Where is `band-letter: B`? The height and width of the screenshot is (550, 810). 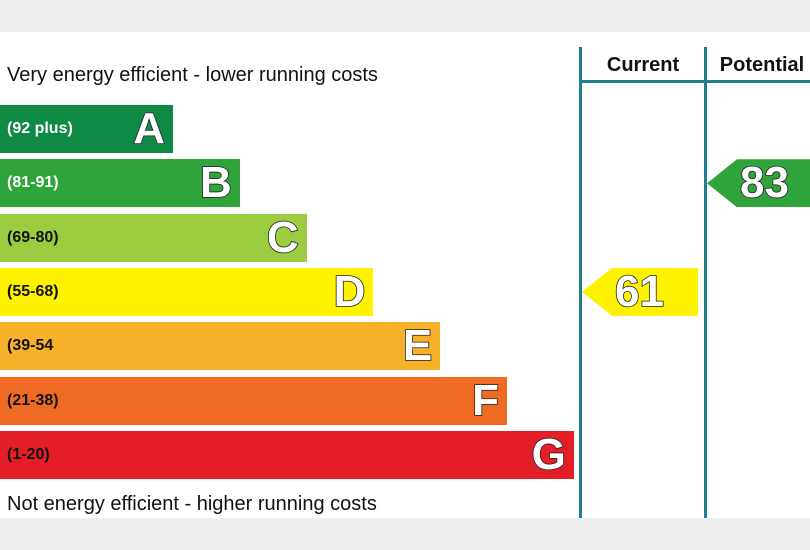
band-letter: B is located at coordinates (215, 182).